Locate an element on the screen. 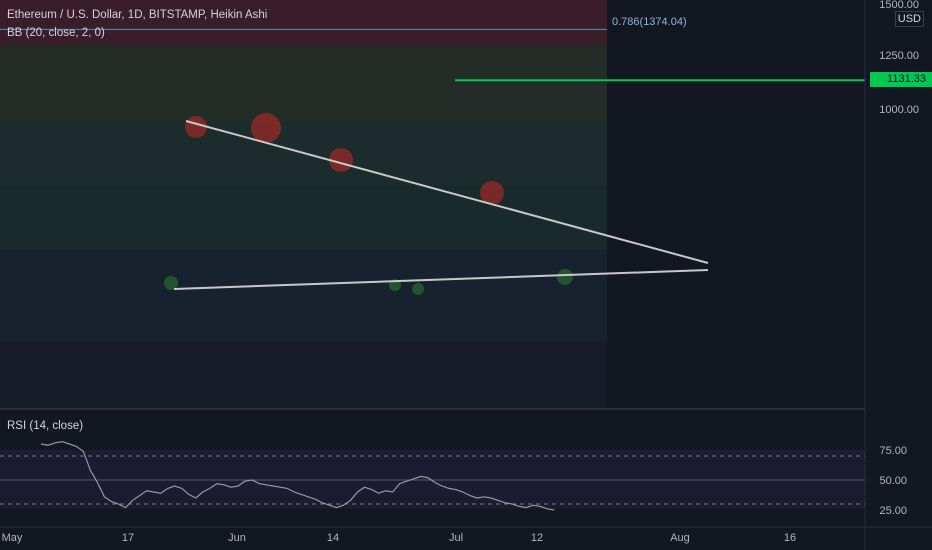  bb-legend: BB (20, close, 2, 0) is located at coordinates (56, 33).